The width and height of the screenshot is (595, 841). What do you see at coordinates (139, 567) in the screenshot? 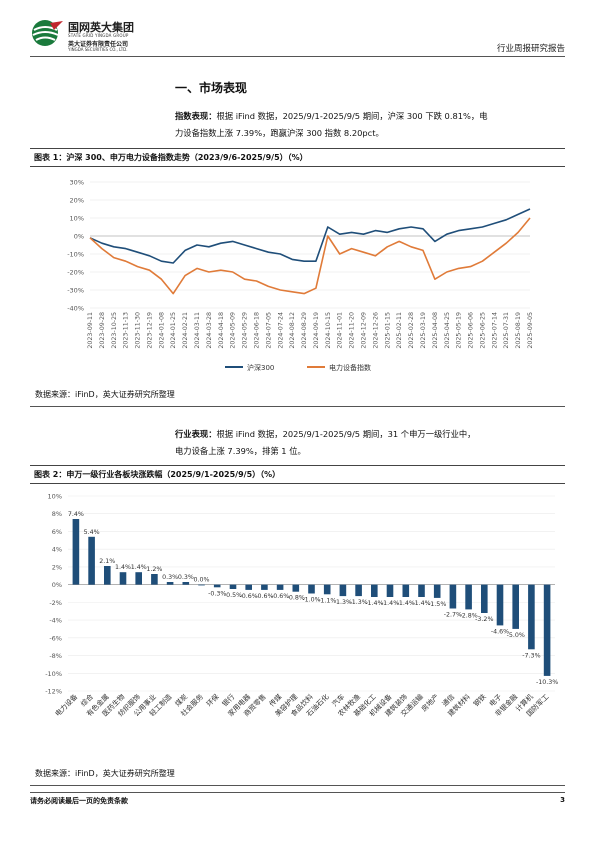
I see `data-label: 1.4%` at bounding box center [139, 567].